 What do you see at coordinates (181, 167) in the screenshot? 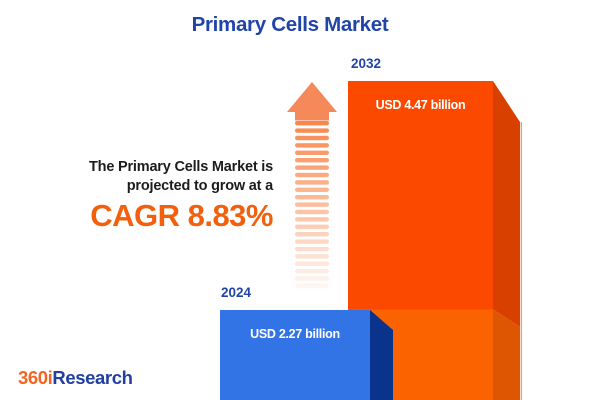
I see `growth-message-line1: The Primary Cells Market is` at bounding box center [181, 167].